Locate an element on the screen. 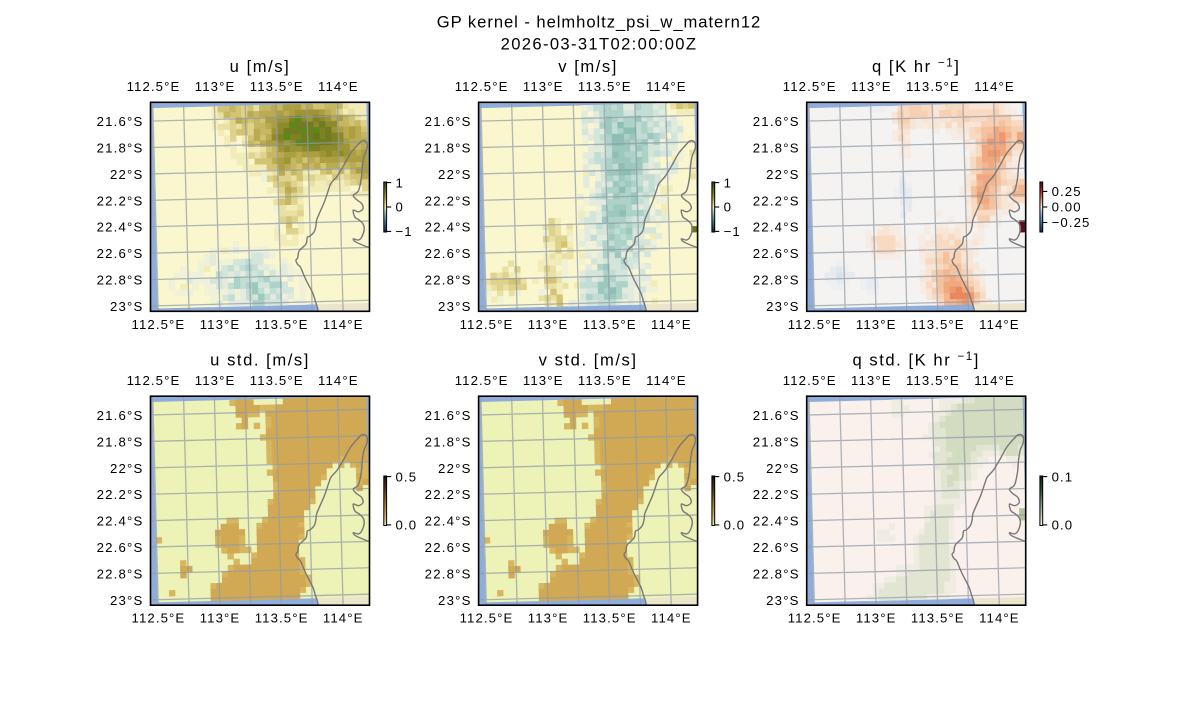 This screenshot has width=1200, height=705. svg-text: 0.00 is located at coordinates (1067, 207).